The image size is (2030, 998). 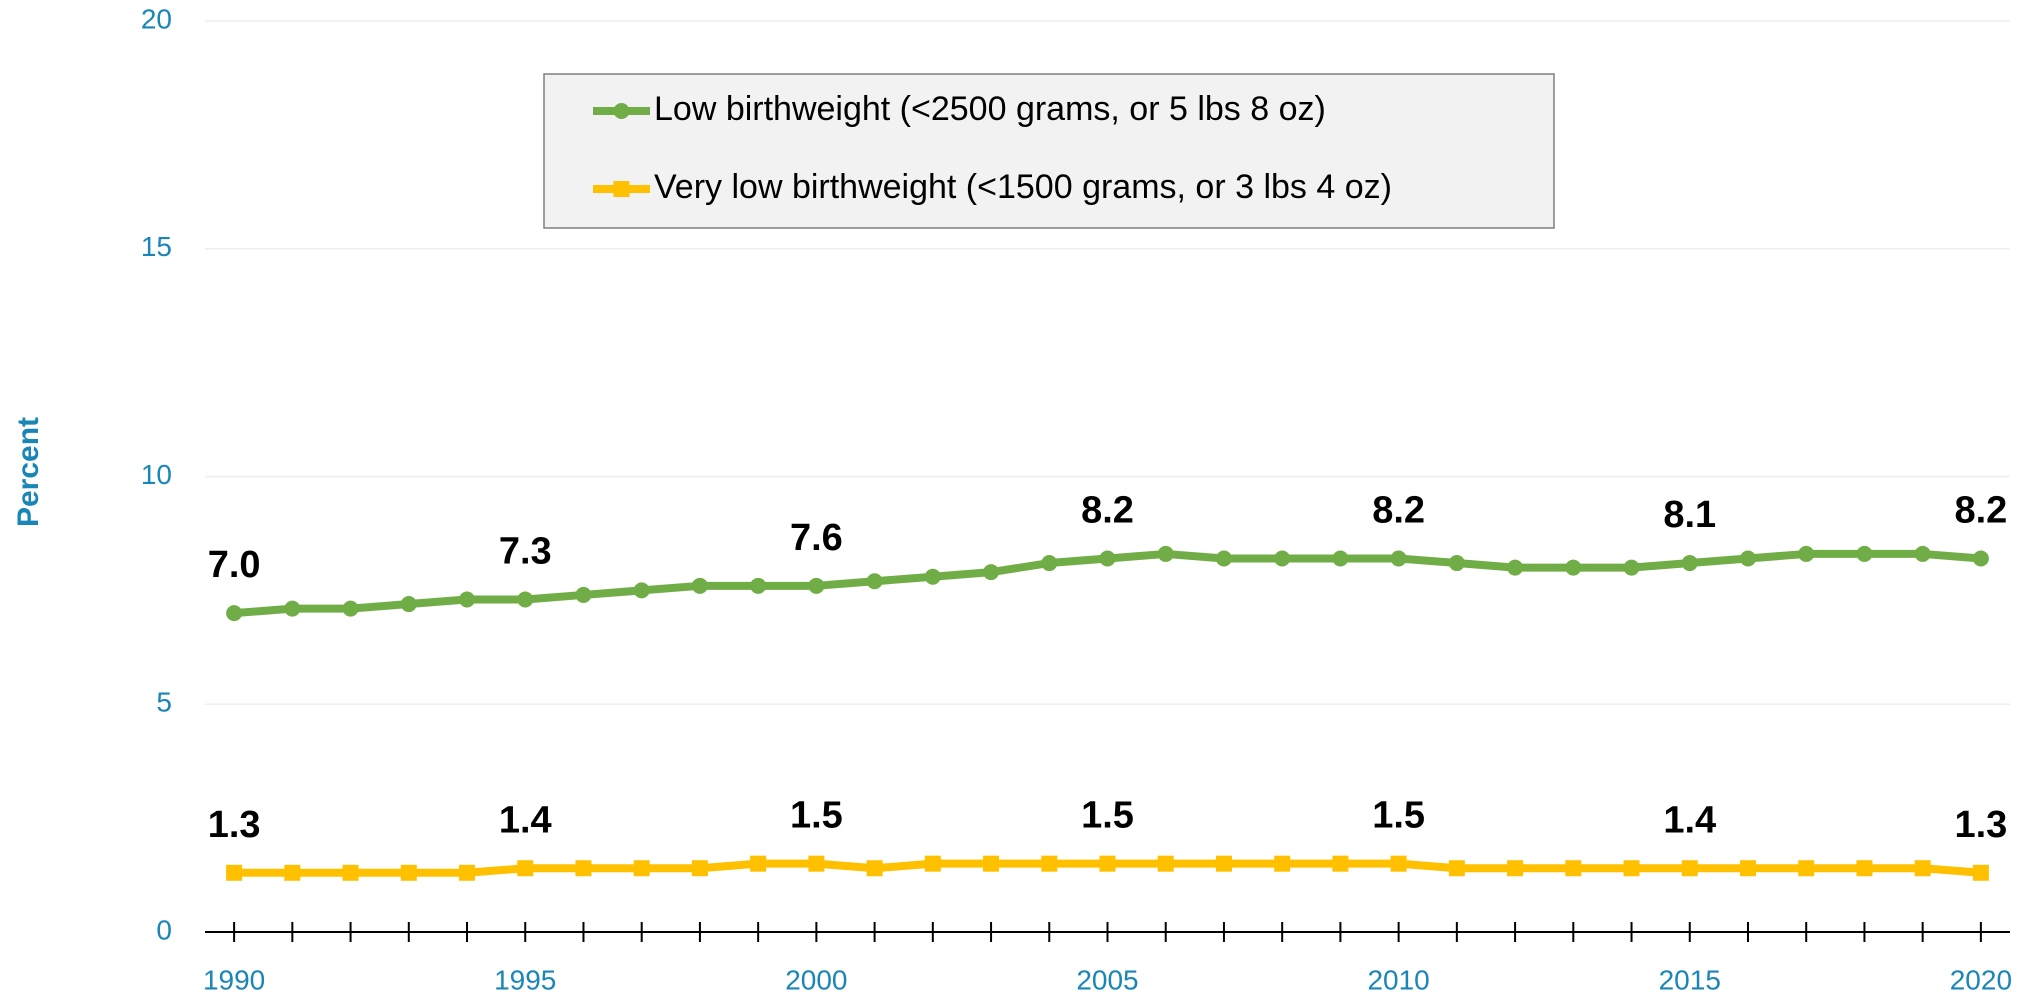 What do you see at coordinates (28, 472) in the screenshot?
I see `y-axis-label: Percent` at bounding box center [28, 472].